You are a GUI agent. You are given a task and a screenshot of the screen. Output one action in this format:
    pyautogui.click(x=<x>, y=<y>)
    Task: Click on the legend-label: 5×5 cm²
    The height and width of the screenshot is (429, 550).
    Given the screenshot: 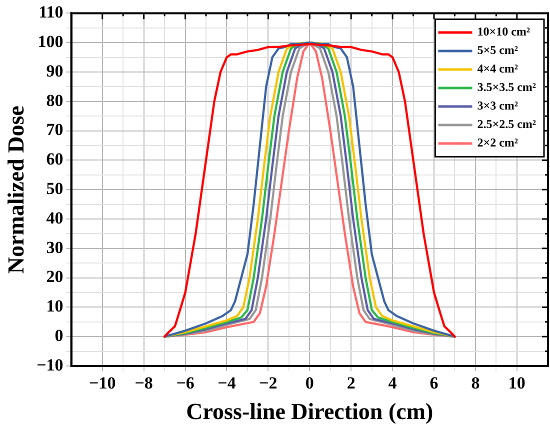 What is the action you would take?
    pyautogui.click(x=497, y=50)
    